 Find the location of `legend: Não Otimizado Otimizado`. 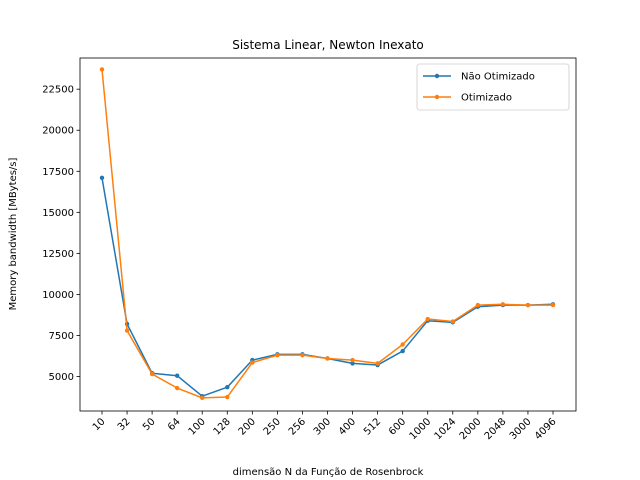

legend: Não Otimizado Otimizado is located at coordinates (493, 87).